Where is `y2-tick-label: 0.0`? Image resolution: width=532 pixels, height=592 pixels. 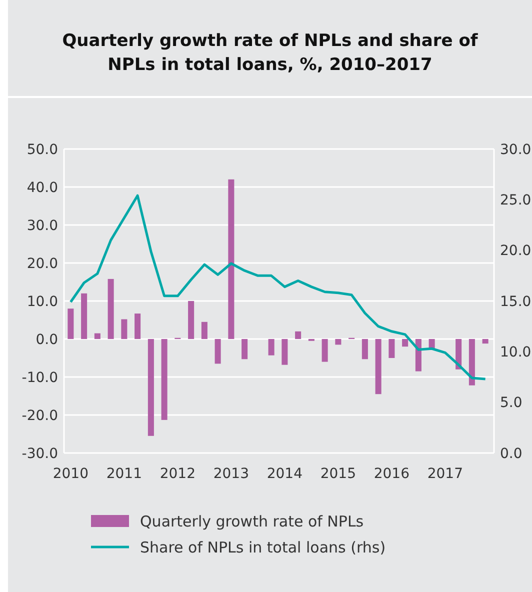 y2-tick-label: 0.0 is located at coordinates (511, 454).